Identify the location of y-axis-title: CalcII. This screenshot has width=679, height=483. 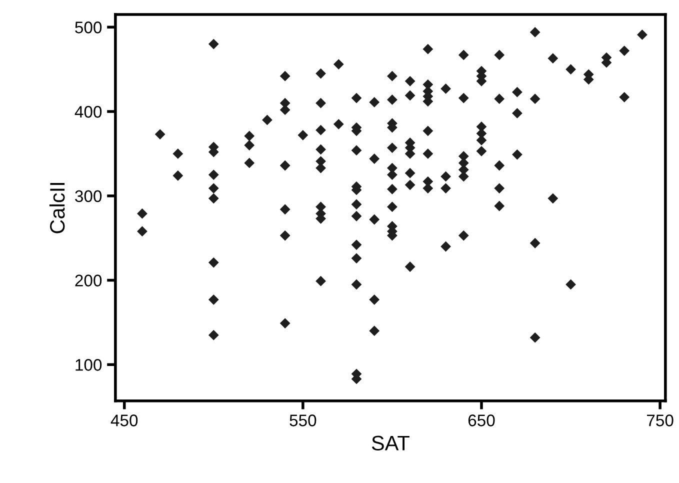
(57, 208).